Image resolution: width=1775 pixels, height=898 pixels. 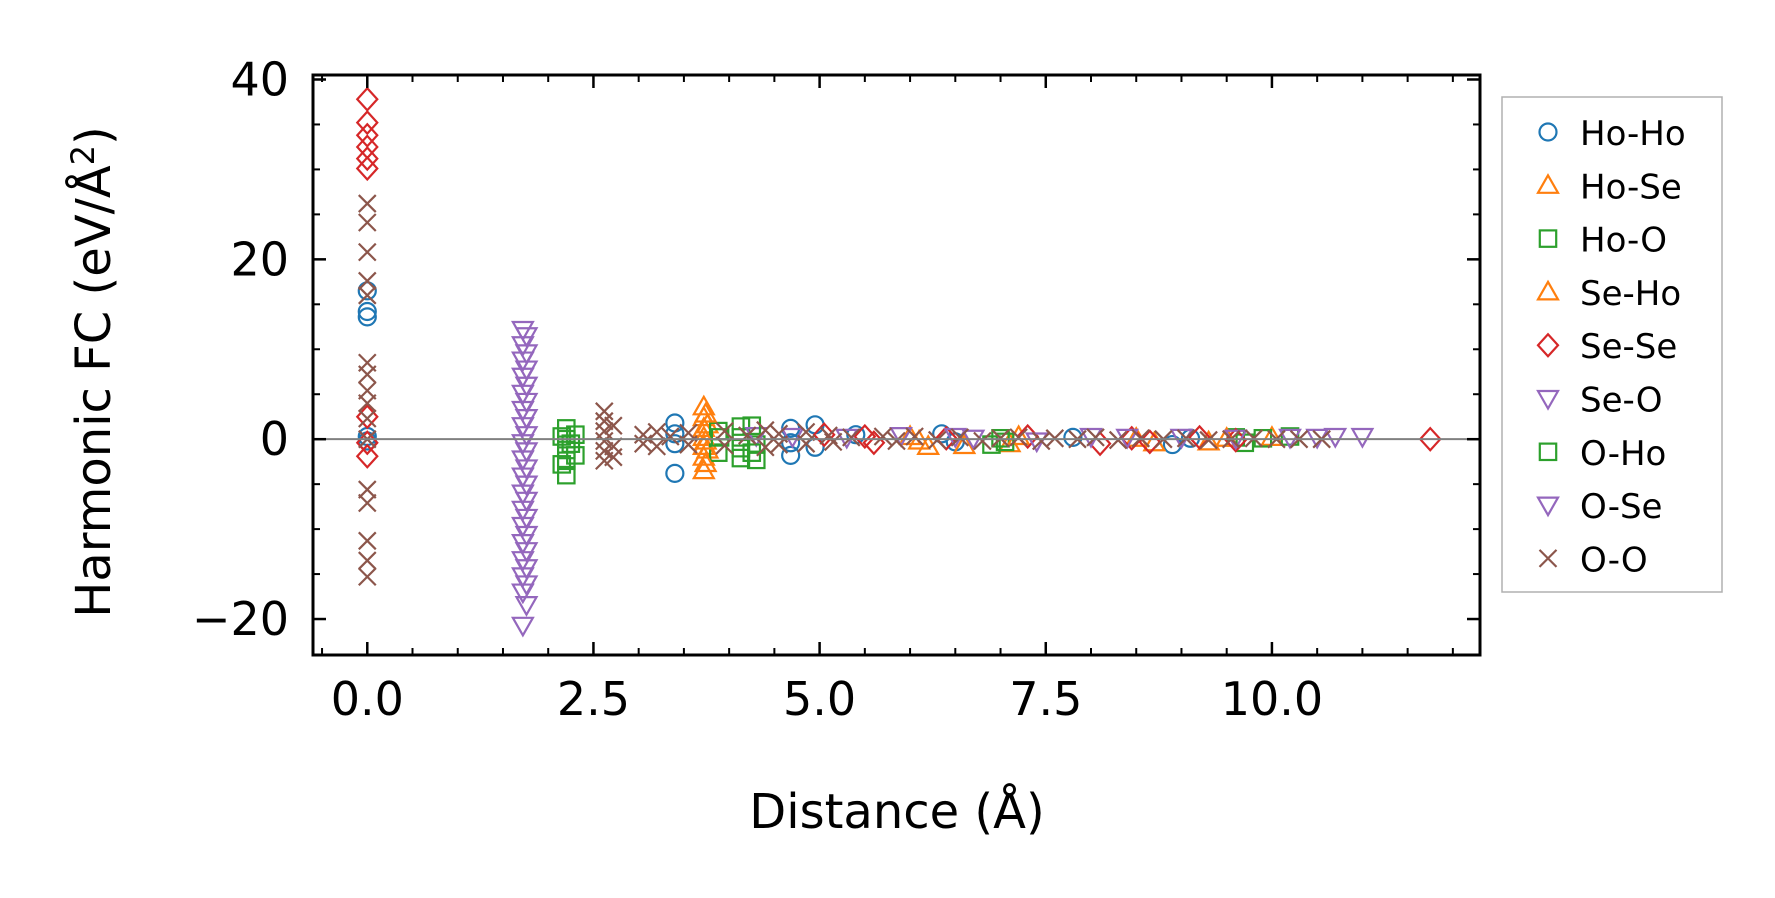 What do you see at coordinates (896, 811) in the screenshot?
I see `x-axis-title: Distance (Å)` at bounding box center [896, 811].